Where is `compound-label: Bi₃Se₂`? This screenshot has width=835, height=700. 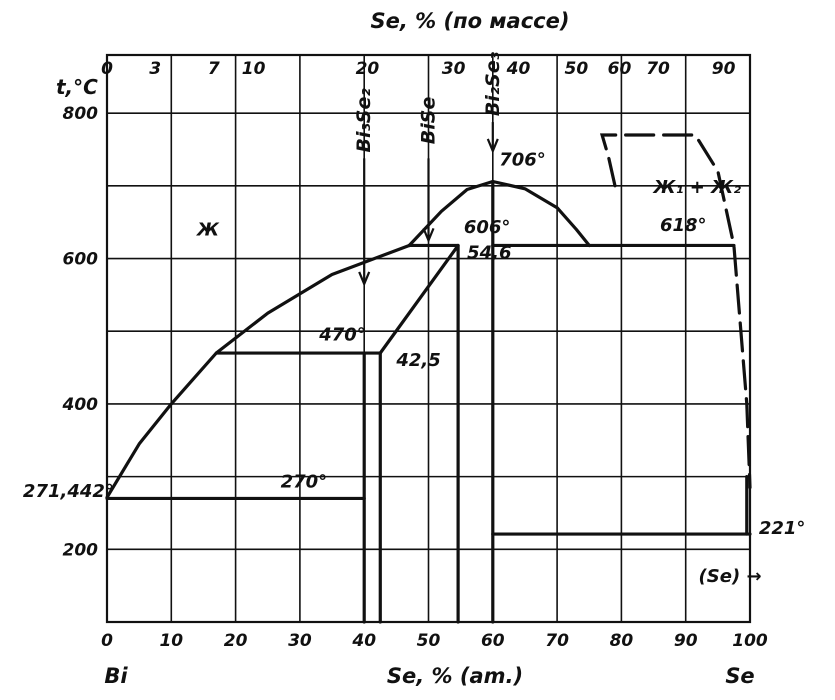
compound-label: Bi₃Se₂ is located at coordinates (364, 120).